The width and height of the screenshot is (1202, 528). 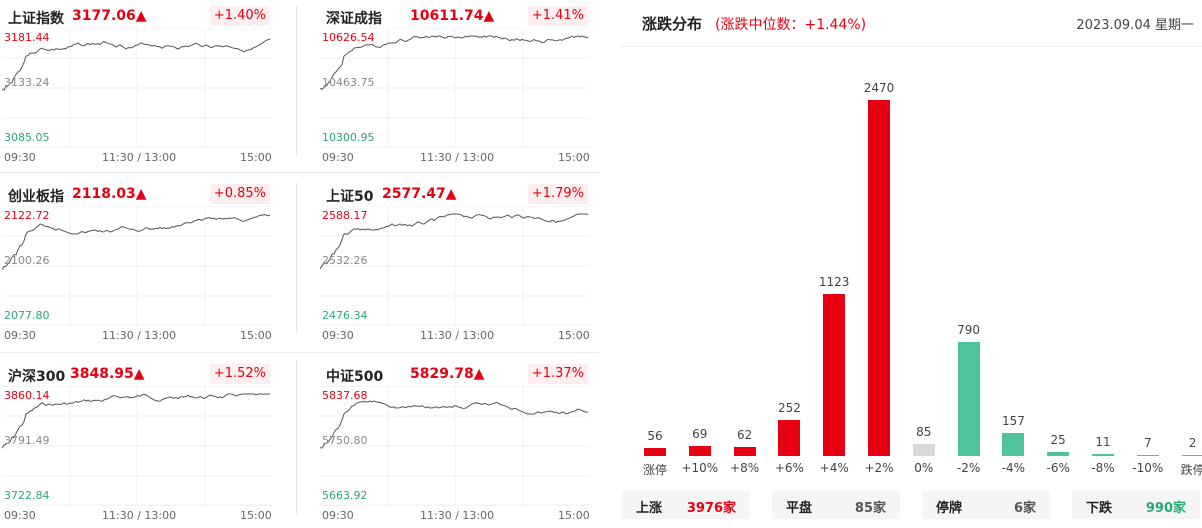 What do you see at coordinates (655, 435) in the screenshot?
I see `bar-count-label: 56` at bounding box center [655, 435].